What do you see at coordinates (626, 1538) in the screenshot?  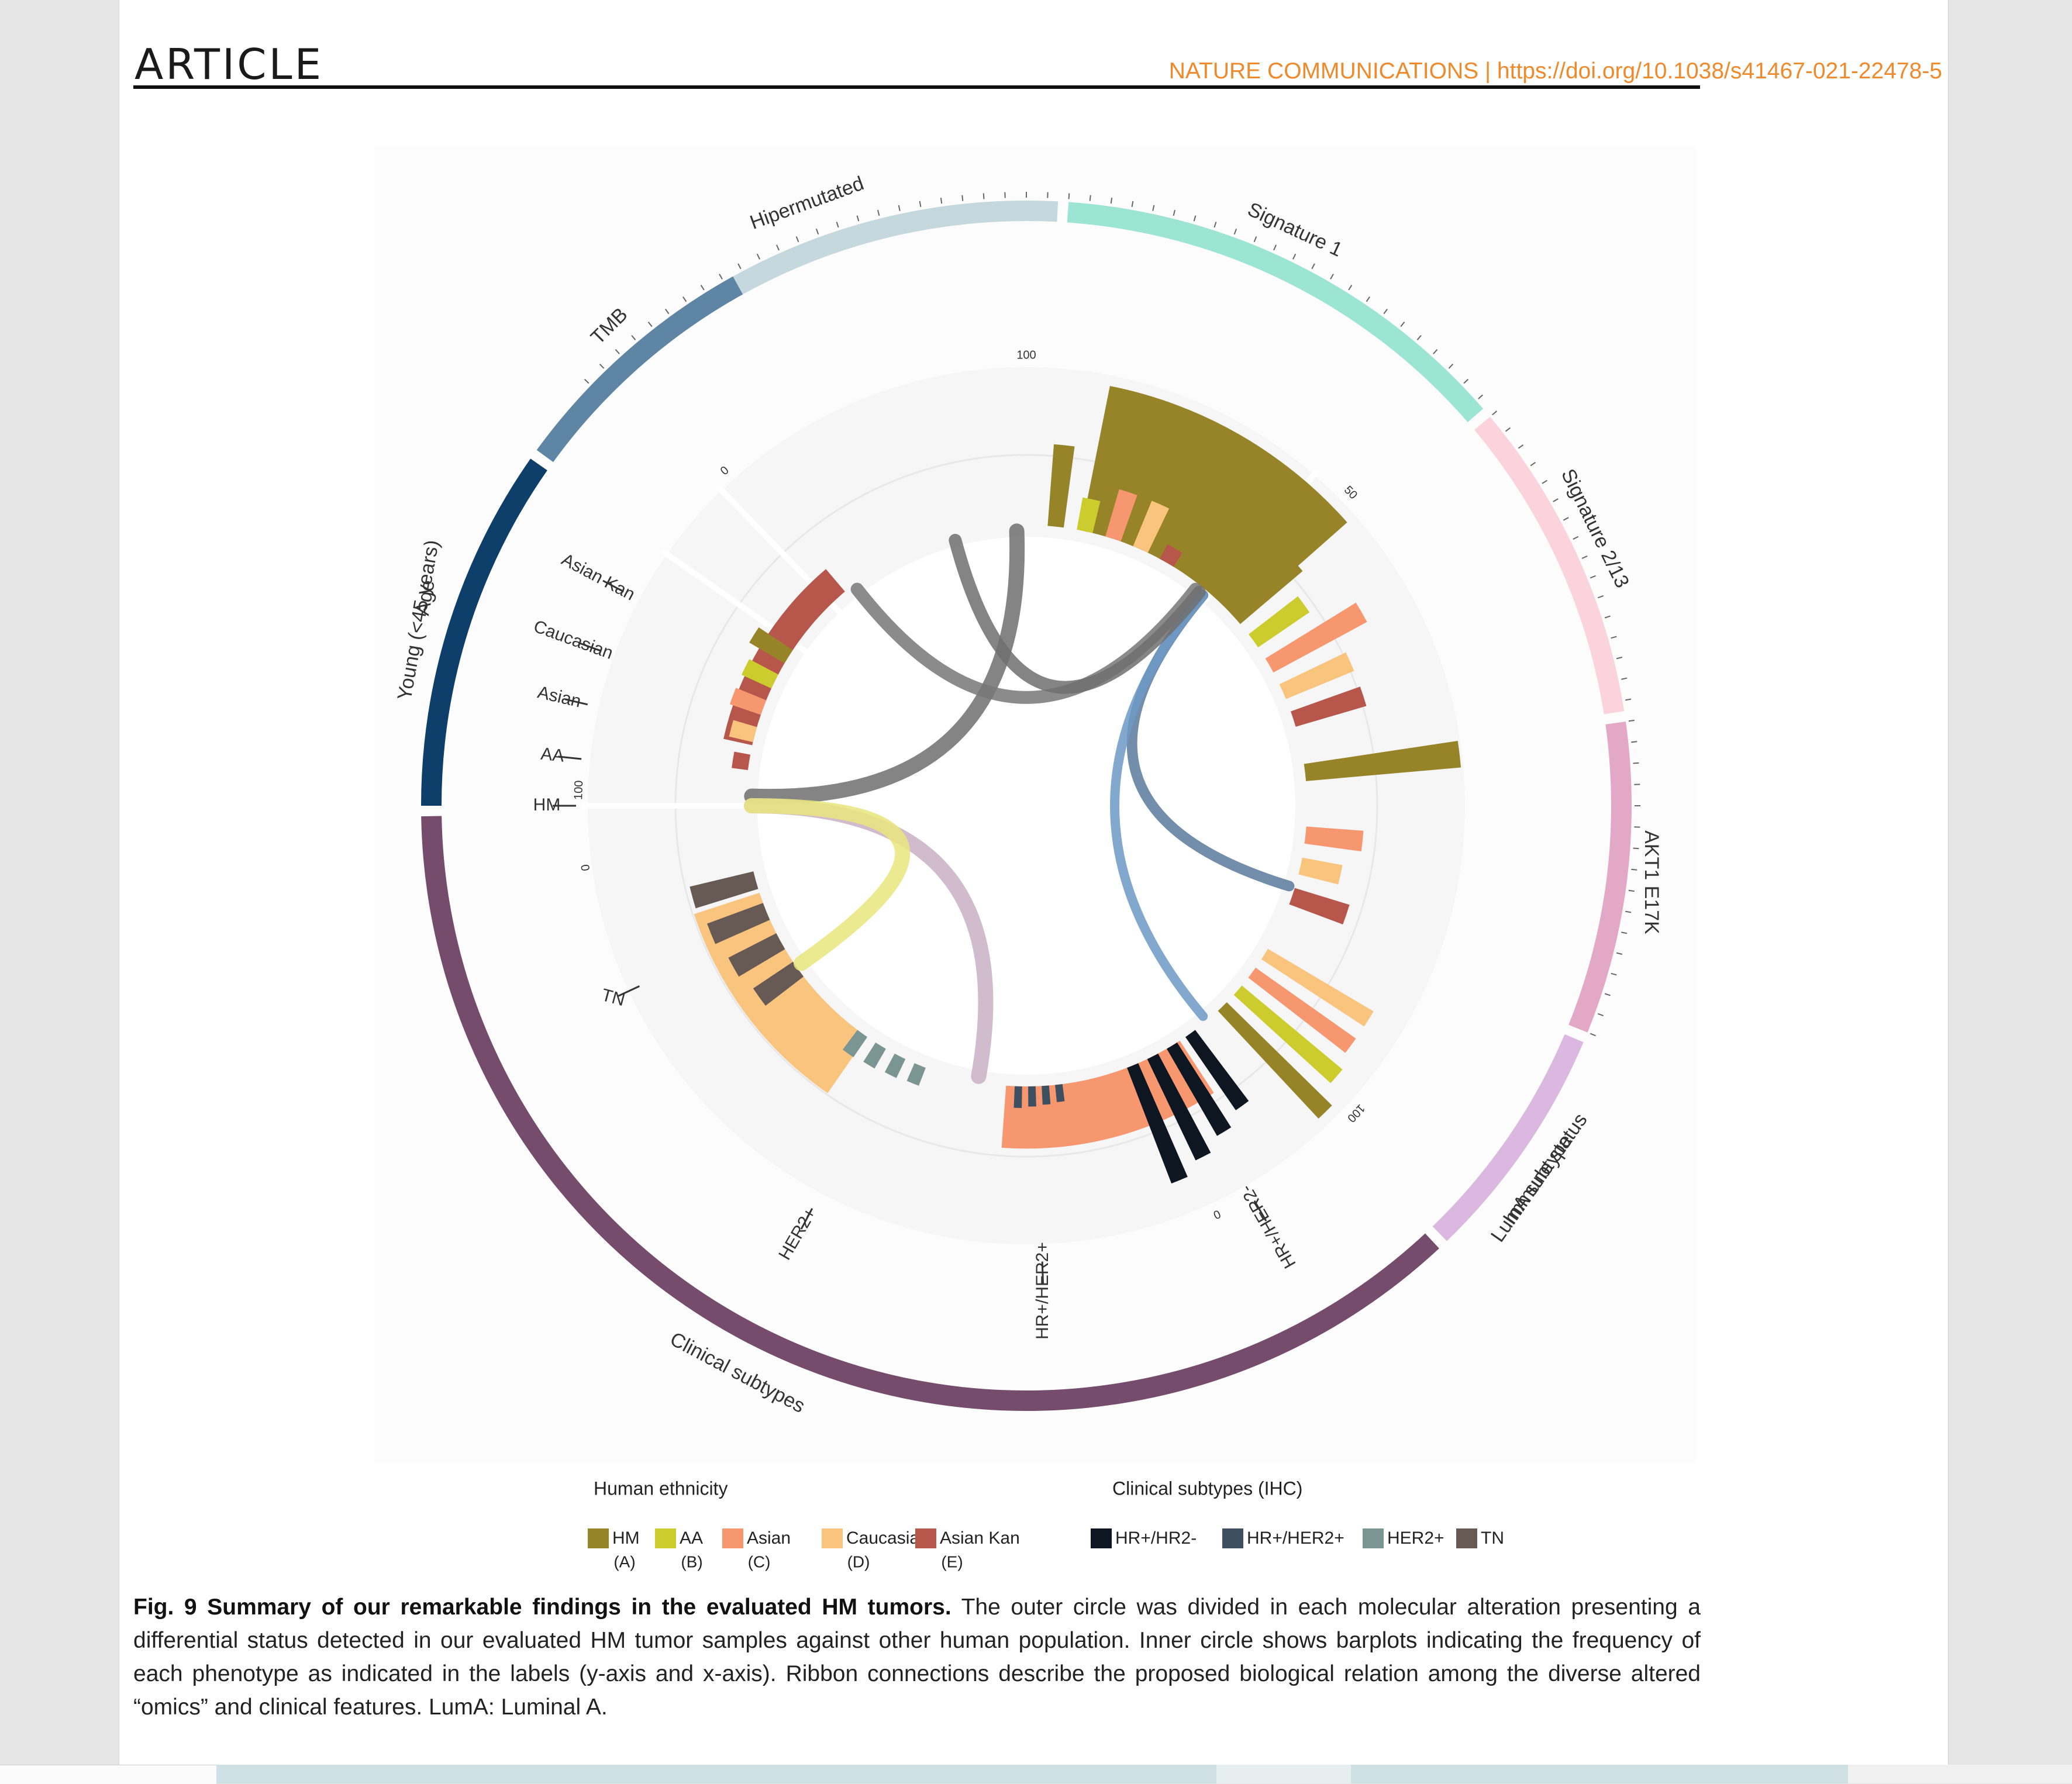 I see `legend-label-0: HM` at bounding box center [626, 1538].